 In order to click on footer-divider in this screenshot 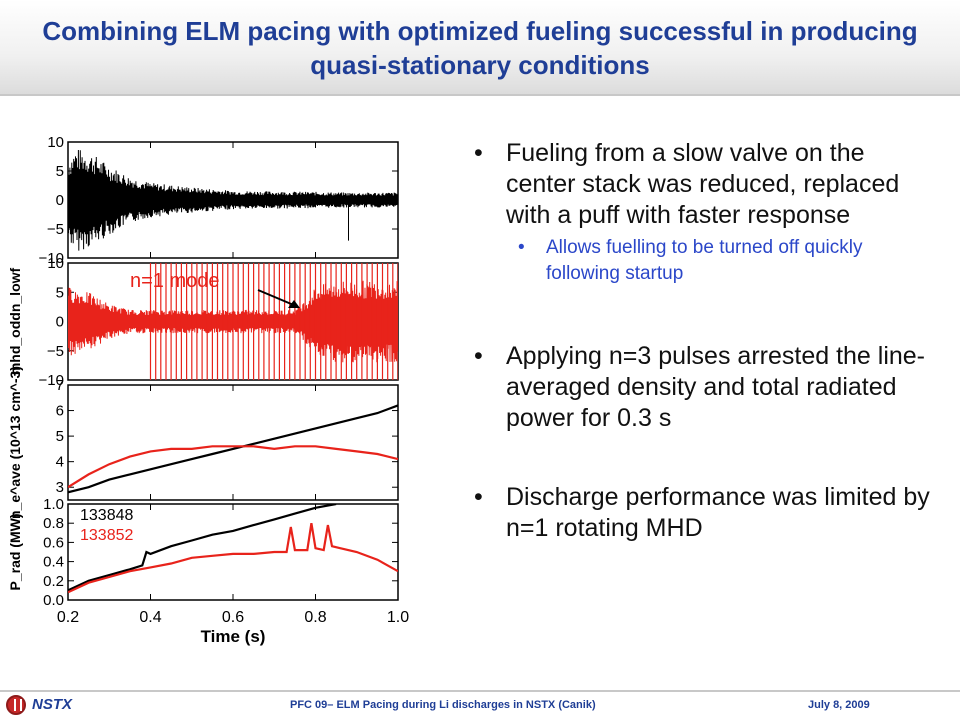, I will do `click(480, 691)`.